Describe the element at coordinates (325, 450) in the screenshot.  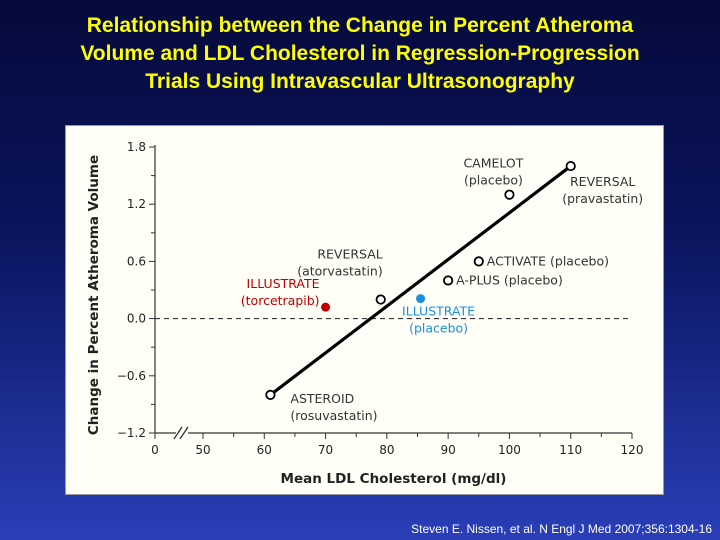
I see `x-tick-label: 70` at that location.